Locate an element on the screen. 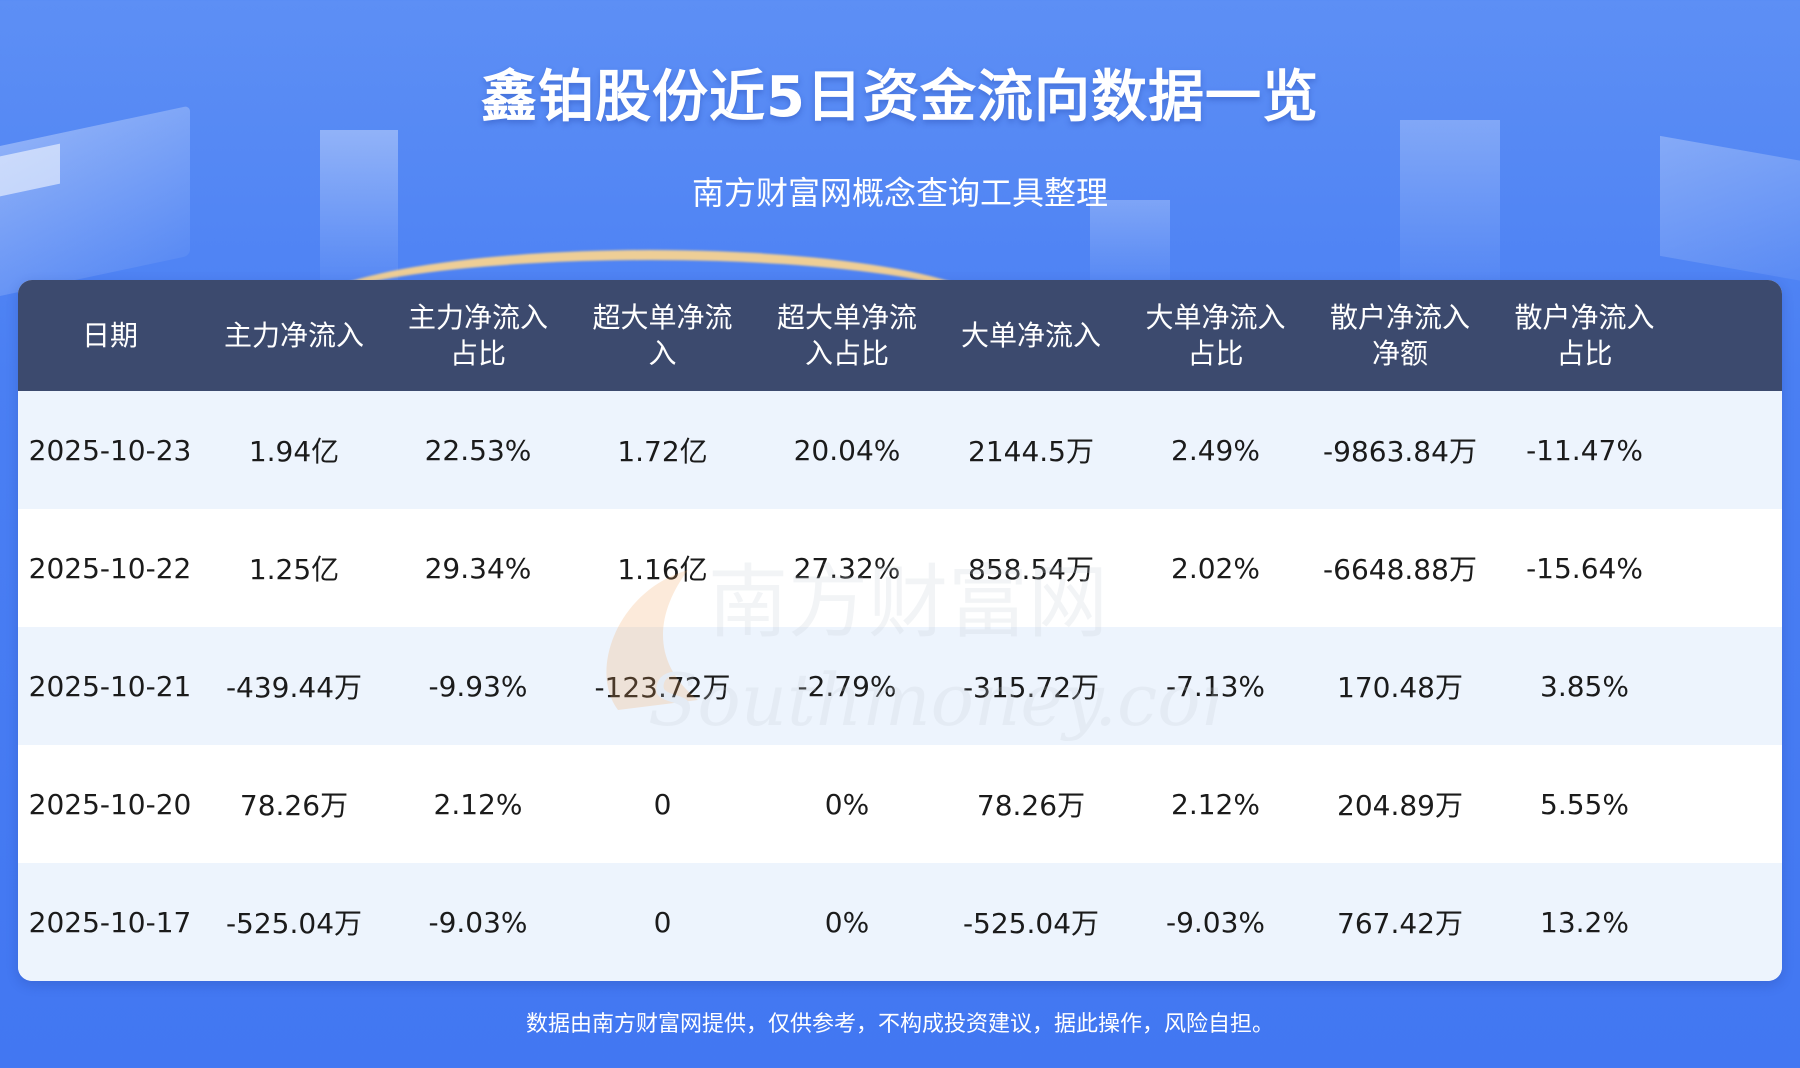  table-cell: 204.89万 is located at coordinates (1400, 805).